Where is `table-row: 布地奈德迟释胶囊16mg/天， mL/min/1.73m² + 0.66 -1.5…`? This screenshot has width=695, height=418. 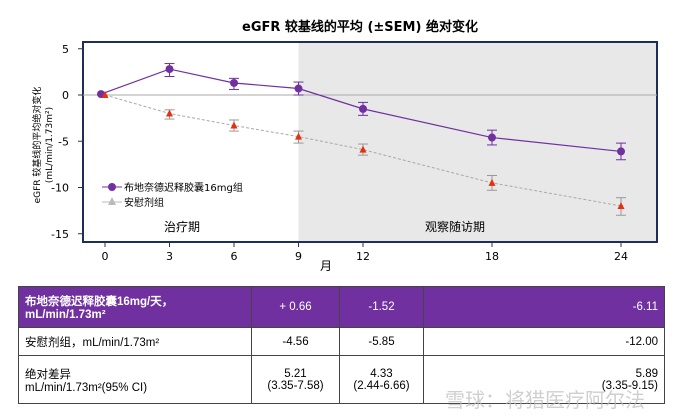
table-row: 布地奈德迟释胶囊16mg/天， mL/min/1.73m² + 0.66 -1.5… is located at coordinates (341, 307).